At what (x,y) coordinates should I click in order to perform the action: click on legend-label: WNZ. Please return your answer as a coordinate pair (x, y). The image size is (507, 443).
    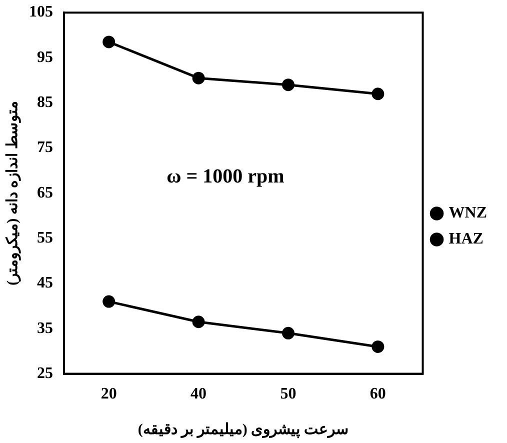
    Looking at the image, I should click on (468, 213).